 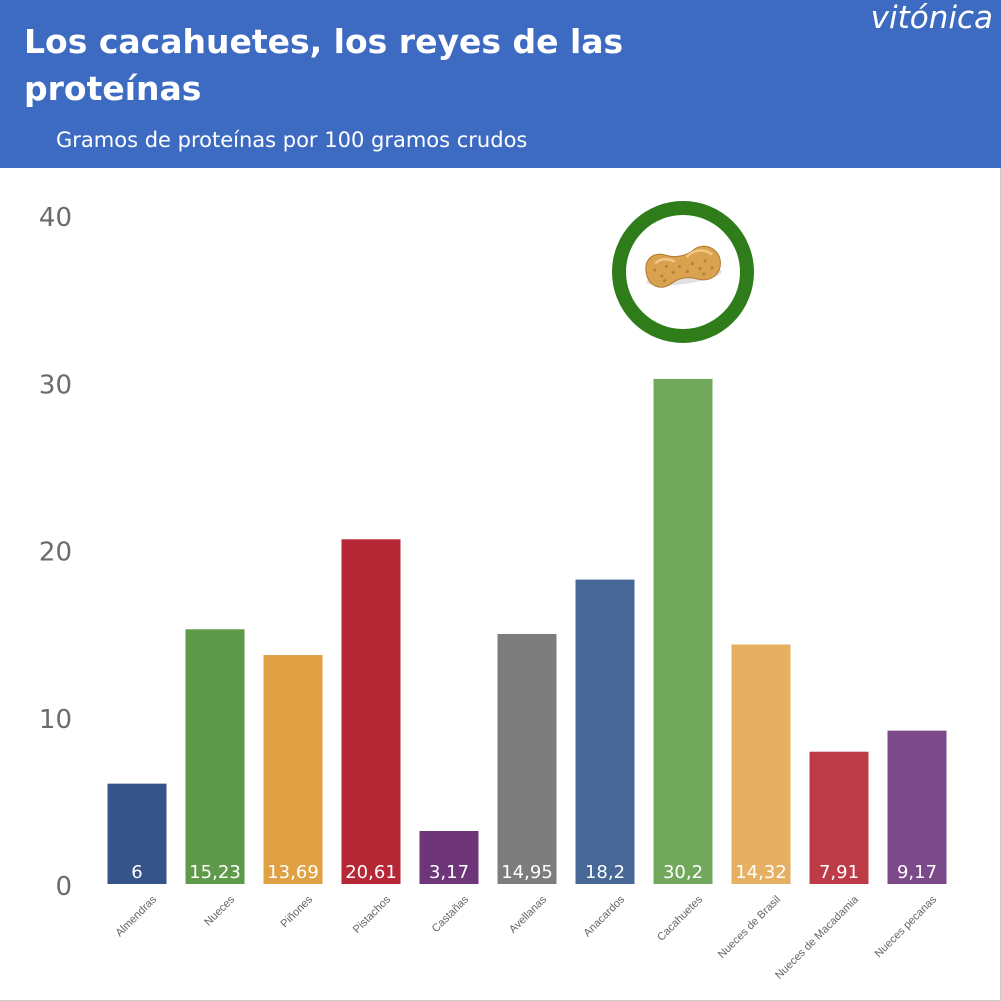 I want to click on bar-value-label: 3,17, so click(x=449, y=872).